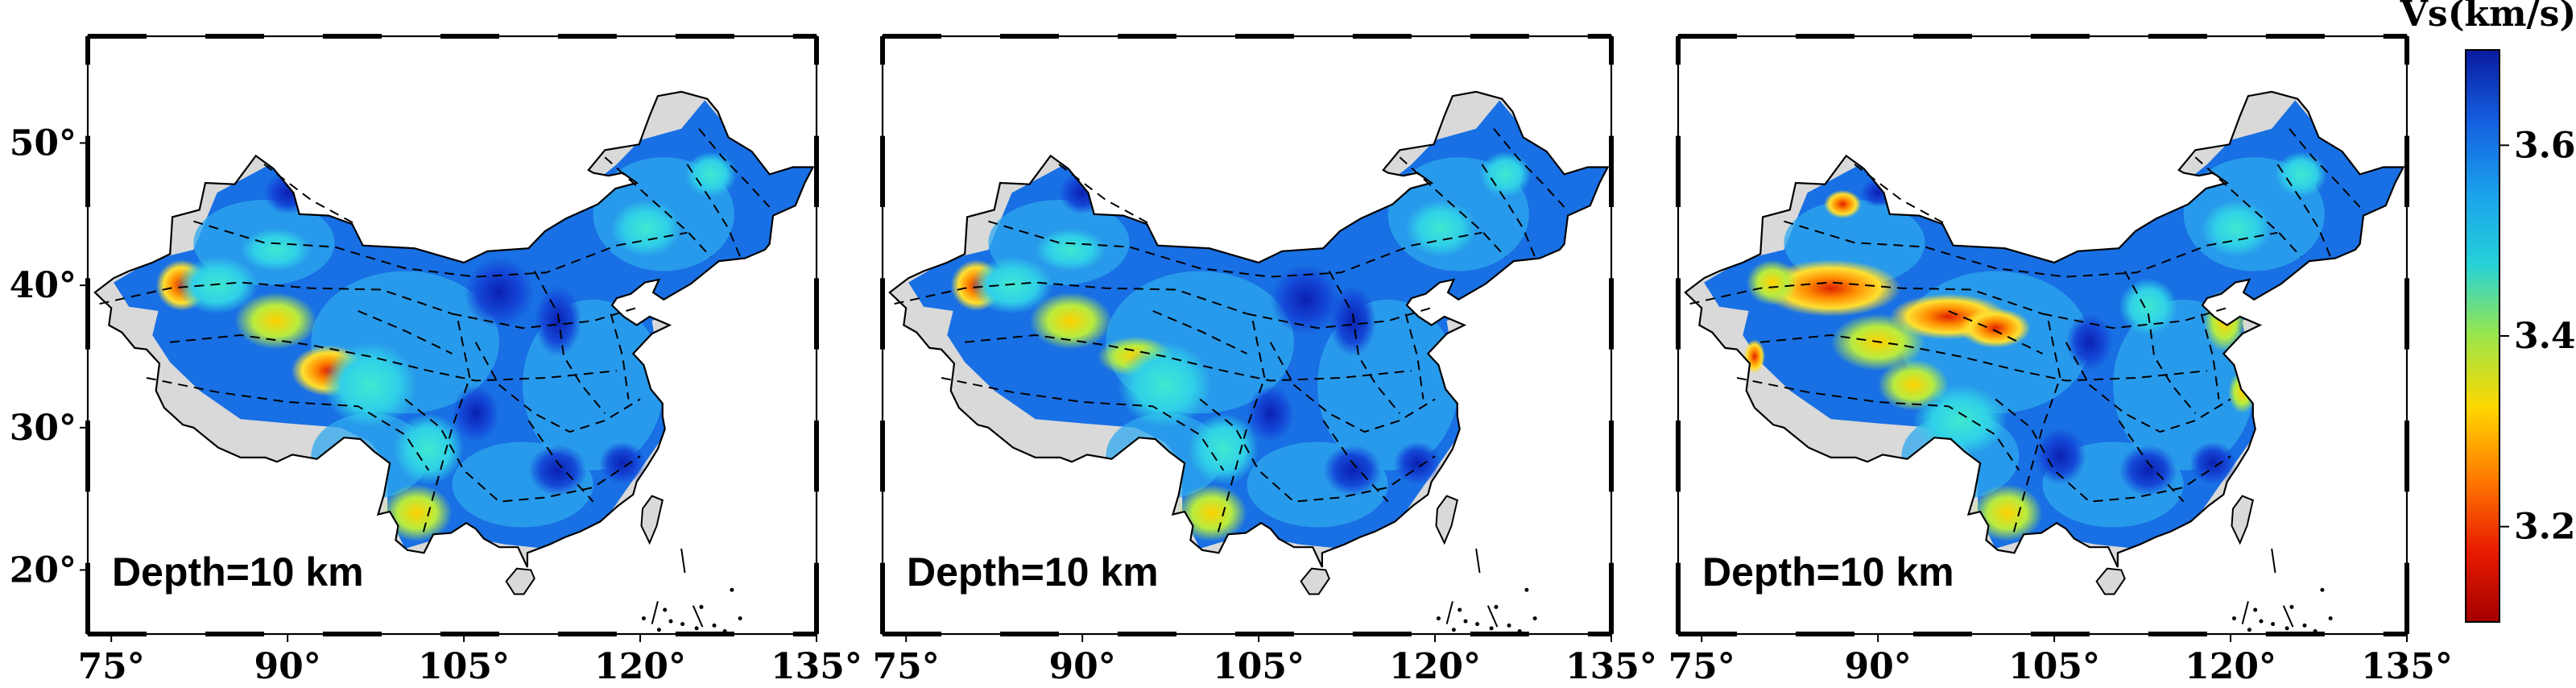  What do you see at coordinates (906, 666) in the screenshot?
I see `x-tick-label: 75°` at bounding box center [906, 666].